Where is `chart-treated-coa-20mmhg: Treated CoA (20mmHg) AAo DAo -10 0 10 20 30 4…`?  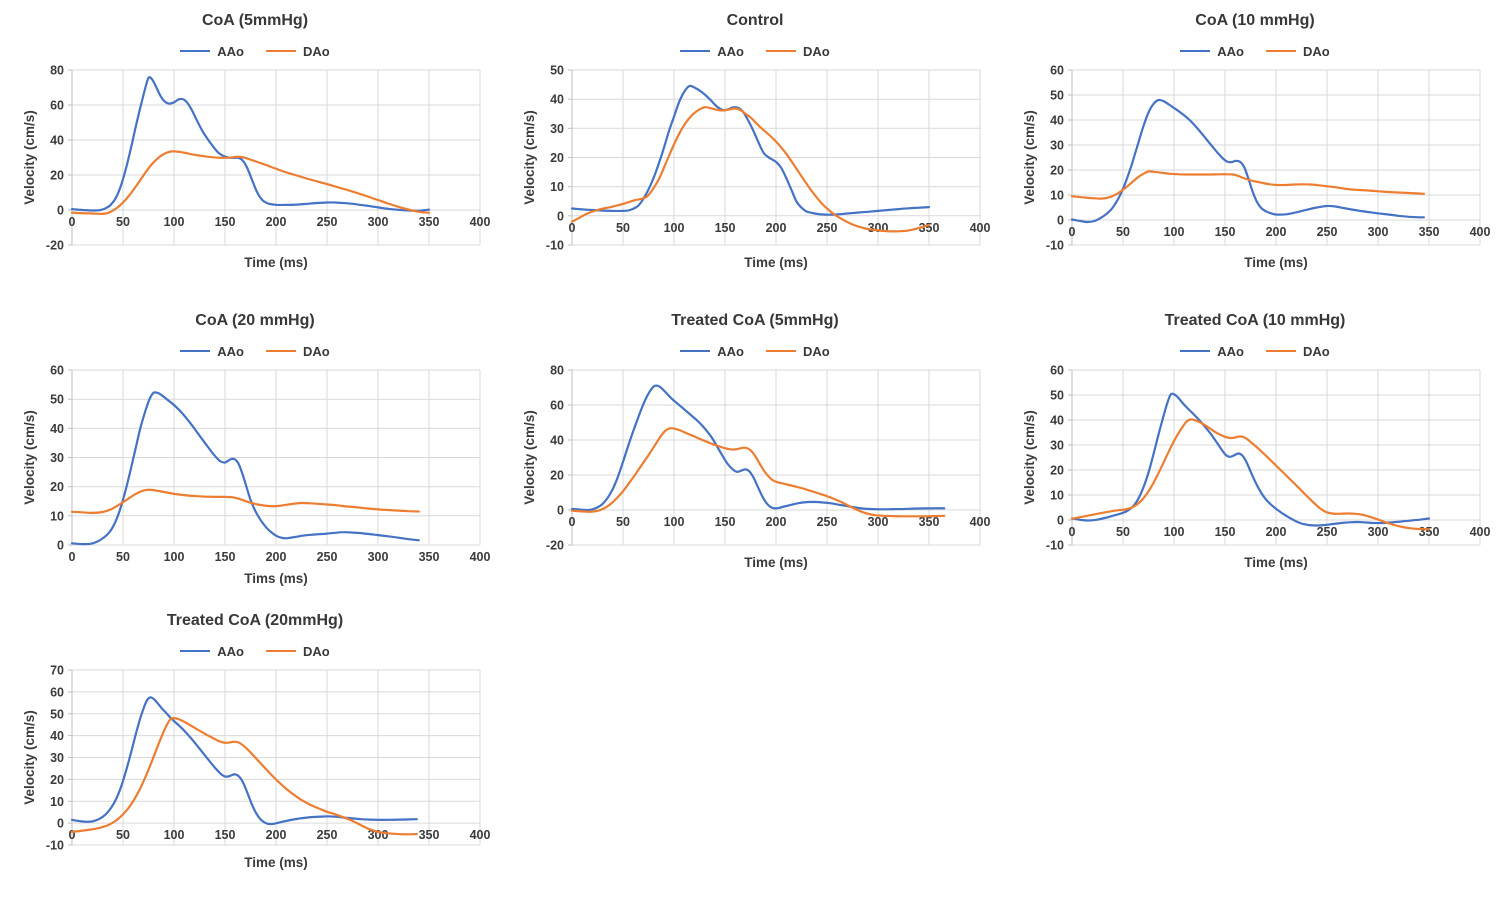
chart-treated-coa-20mmhg: Treated CoA (20mmHg) AAo DAo -10 0 10 20 30 4… is located at coordinates (255, 752).